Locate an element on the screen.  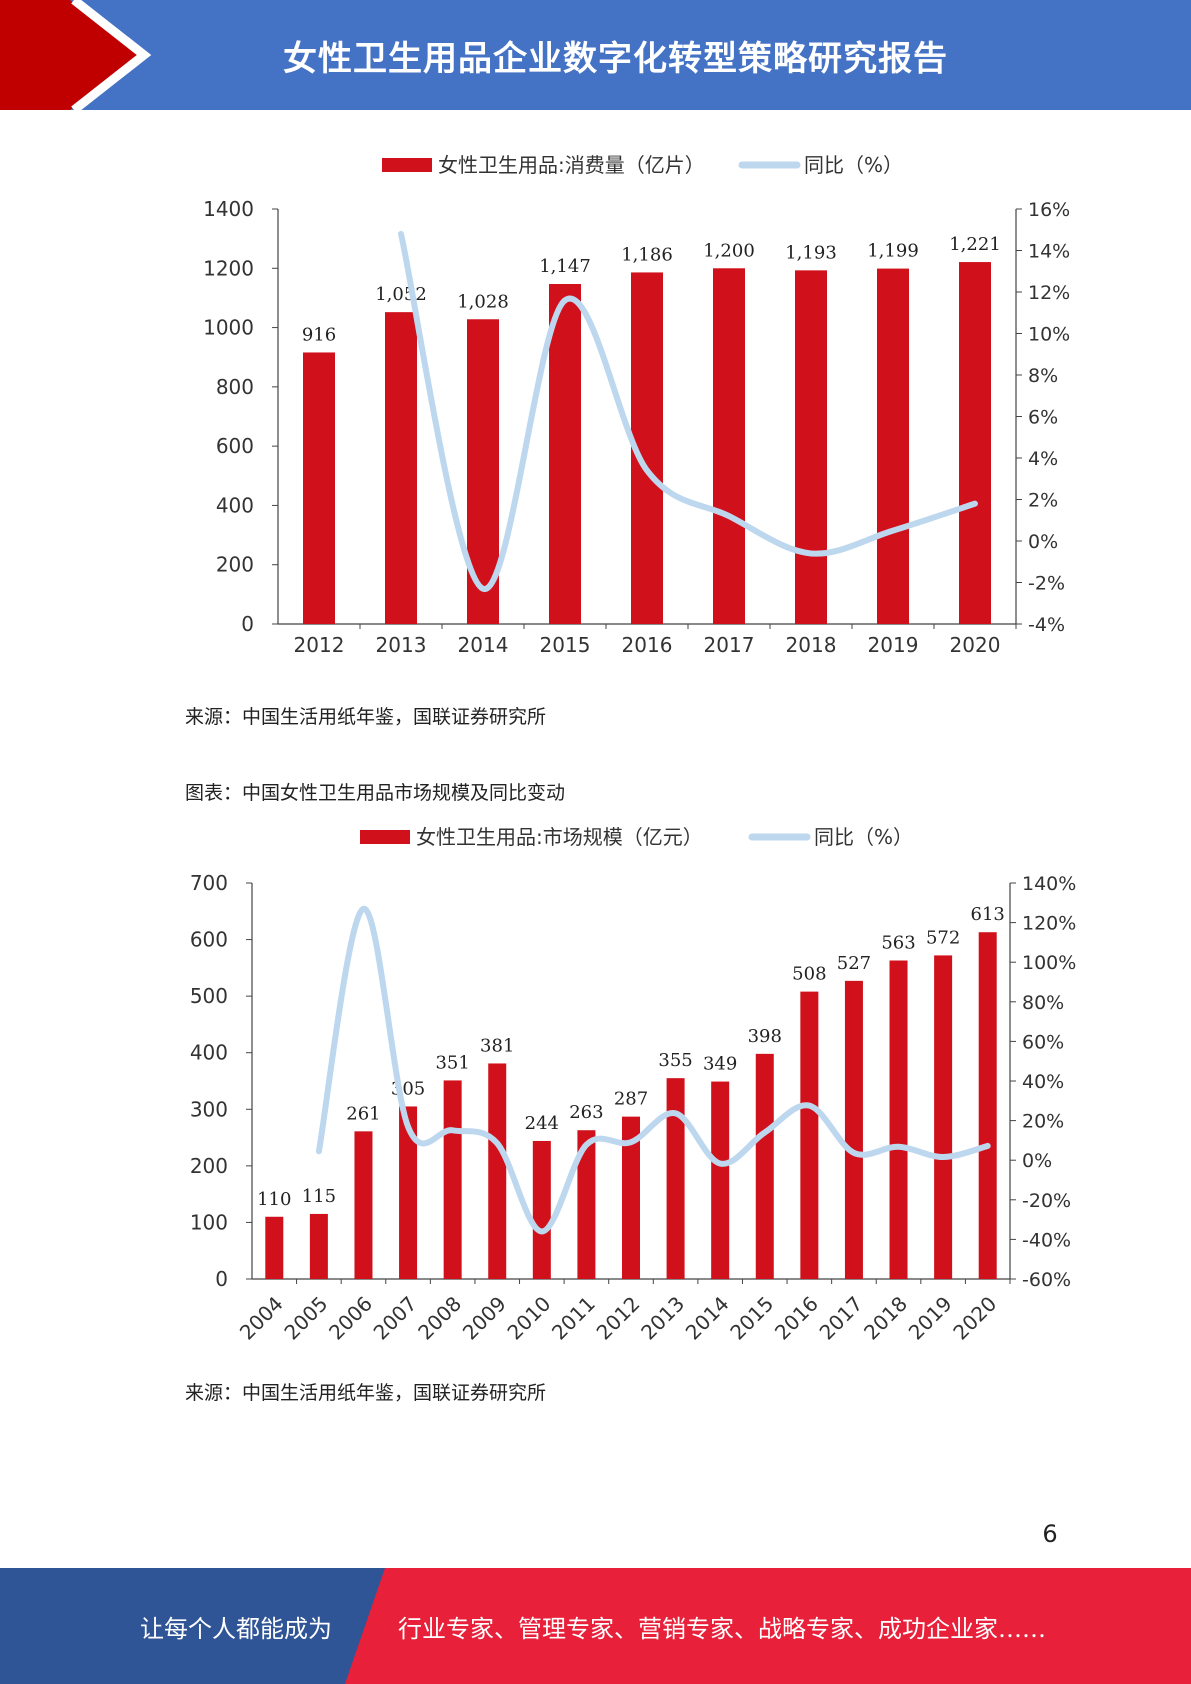
chart2-caption: 图表：中国女性卫生用品市场规模及同比变动 is located at coordinates (375, 793).